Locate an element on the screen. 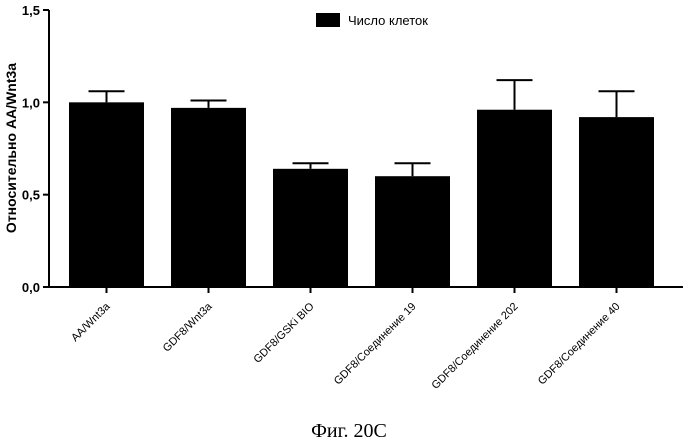 This screenshot has width=699, height=447. figure-caption: Фиг. 20С is located at coordinates (349, 431).